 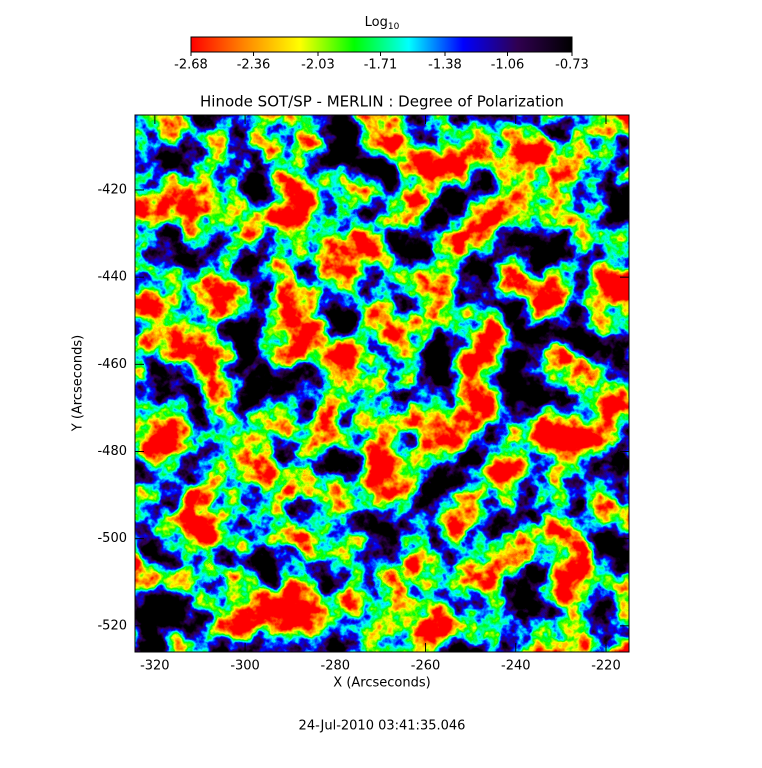 What do you see at coordinates (572, 65) in the screenshot?
I see `colorbar-tick-label: -0.73` at bounding box center [572, 65].